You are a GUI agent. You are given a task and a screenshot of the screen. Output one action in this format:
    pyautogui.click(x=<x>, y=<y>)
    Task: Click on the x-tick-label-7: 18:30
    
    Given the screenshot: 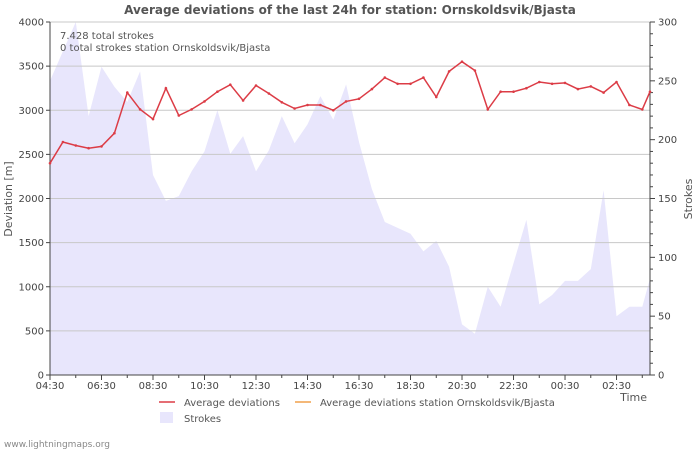 What is the action you would take?
    pyautogui.click(x=410, y=386)
    